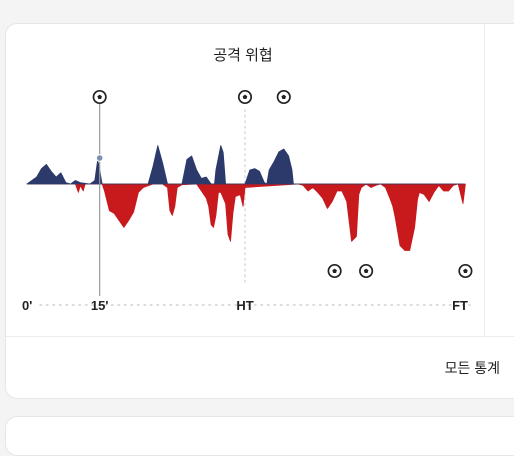 The width and height of the screenshot is (514, 456). Describe the element at coordinates (100, 305) in the screenshot. I see `x-tick-label: 15'` at that location.